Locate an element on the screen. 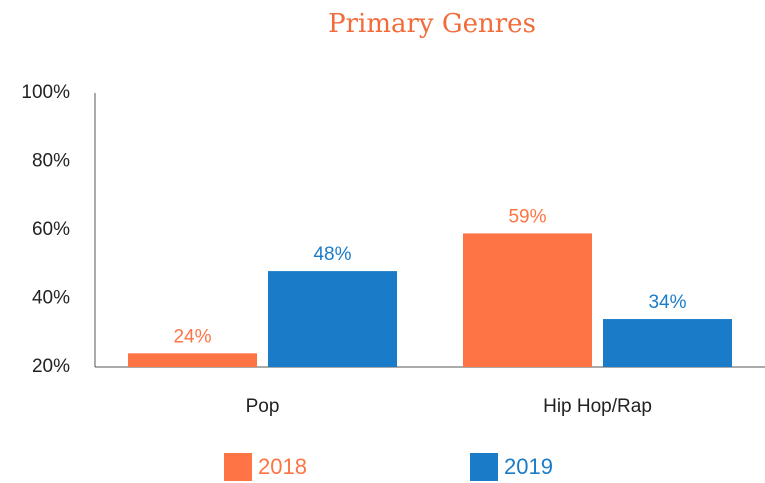 The width and height of the screenshot is (765, 483). chart-title: Primary Genres is located at coordinates (432, 24).